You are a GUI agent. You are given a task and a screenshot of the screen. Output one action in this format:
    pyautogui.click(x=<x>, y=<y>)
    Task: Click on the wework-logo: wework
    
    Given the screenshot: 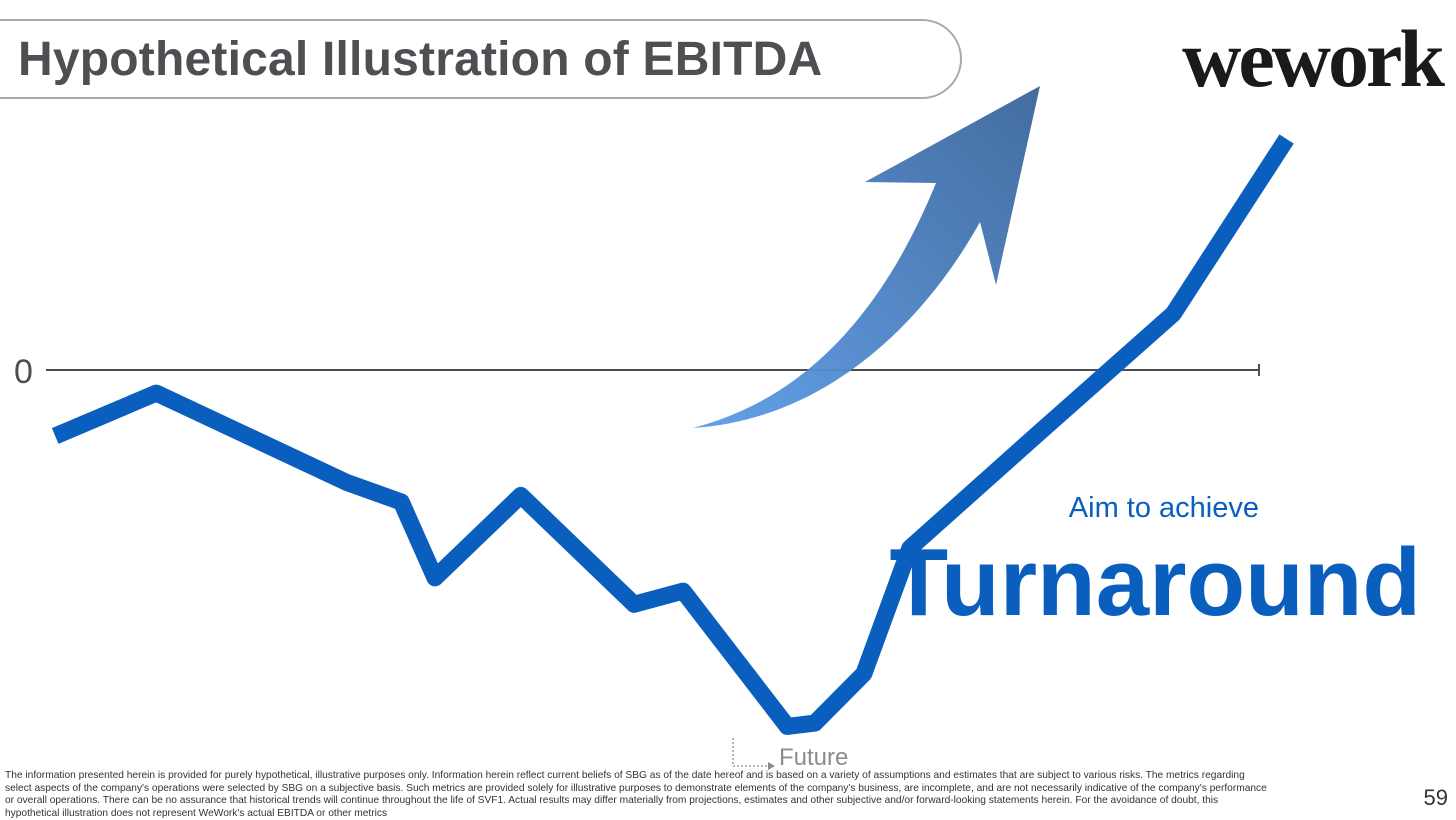 What is the action you would take?
    pyautogui.click(x=1313, y=58)
    